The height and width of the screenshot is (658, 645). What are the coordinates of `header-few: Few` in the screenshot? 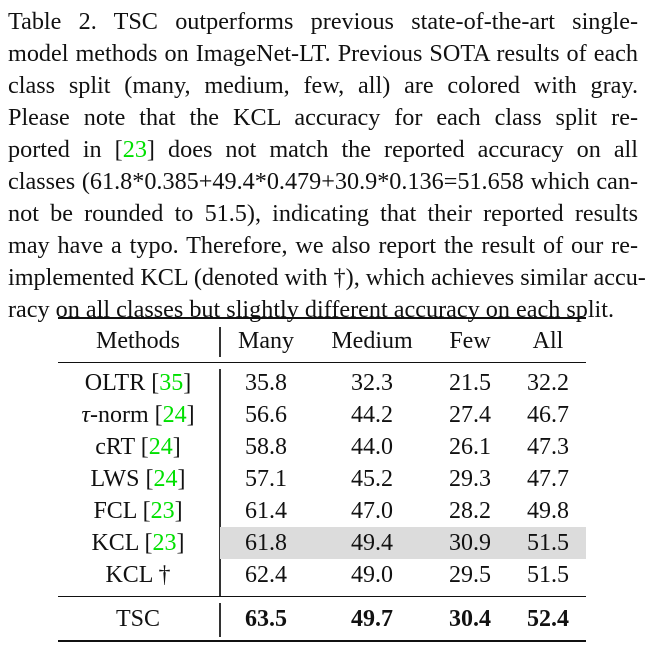 It's located at (470, 341).